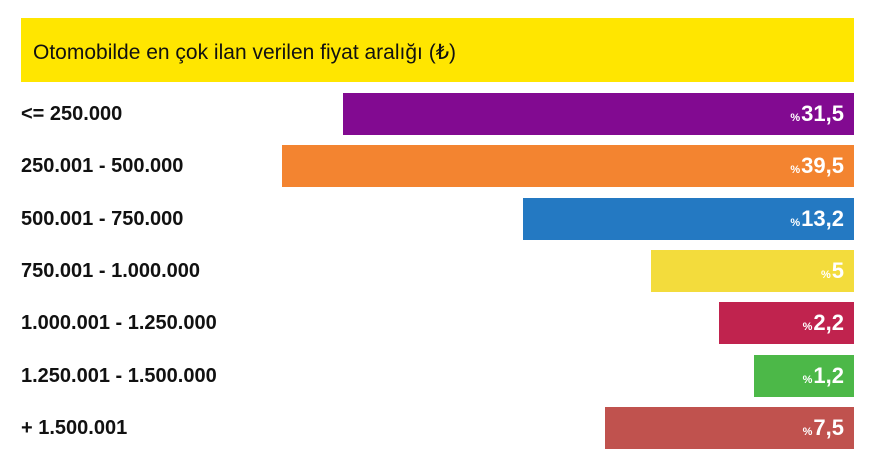 This screenshot has height=464, width=875. What do you see at coordinates (568, 166) in the screenshot?
I see `bar: %39,5` at bounding box center [568, 166].